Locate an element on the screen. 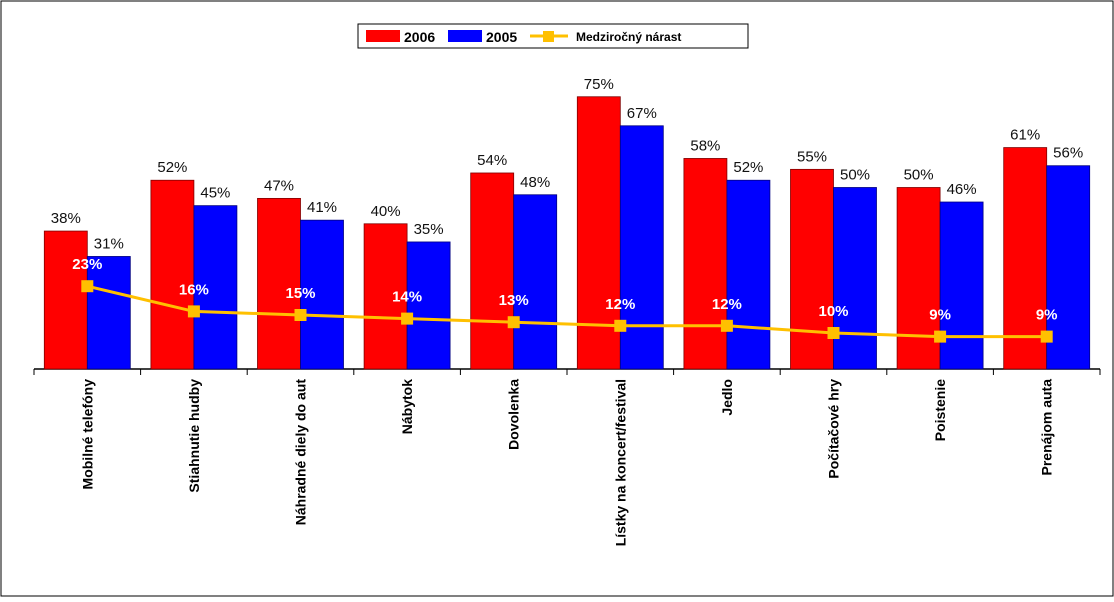 The width and height of the screenshot is (1114, 602). growth-marker-jedlo is located at coordinates (726, 325).